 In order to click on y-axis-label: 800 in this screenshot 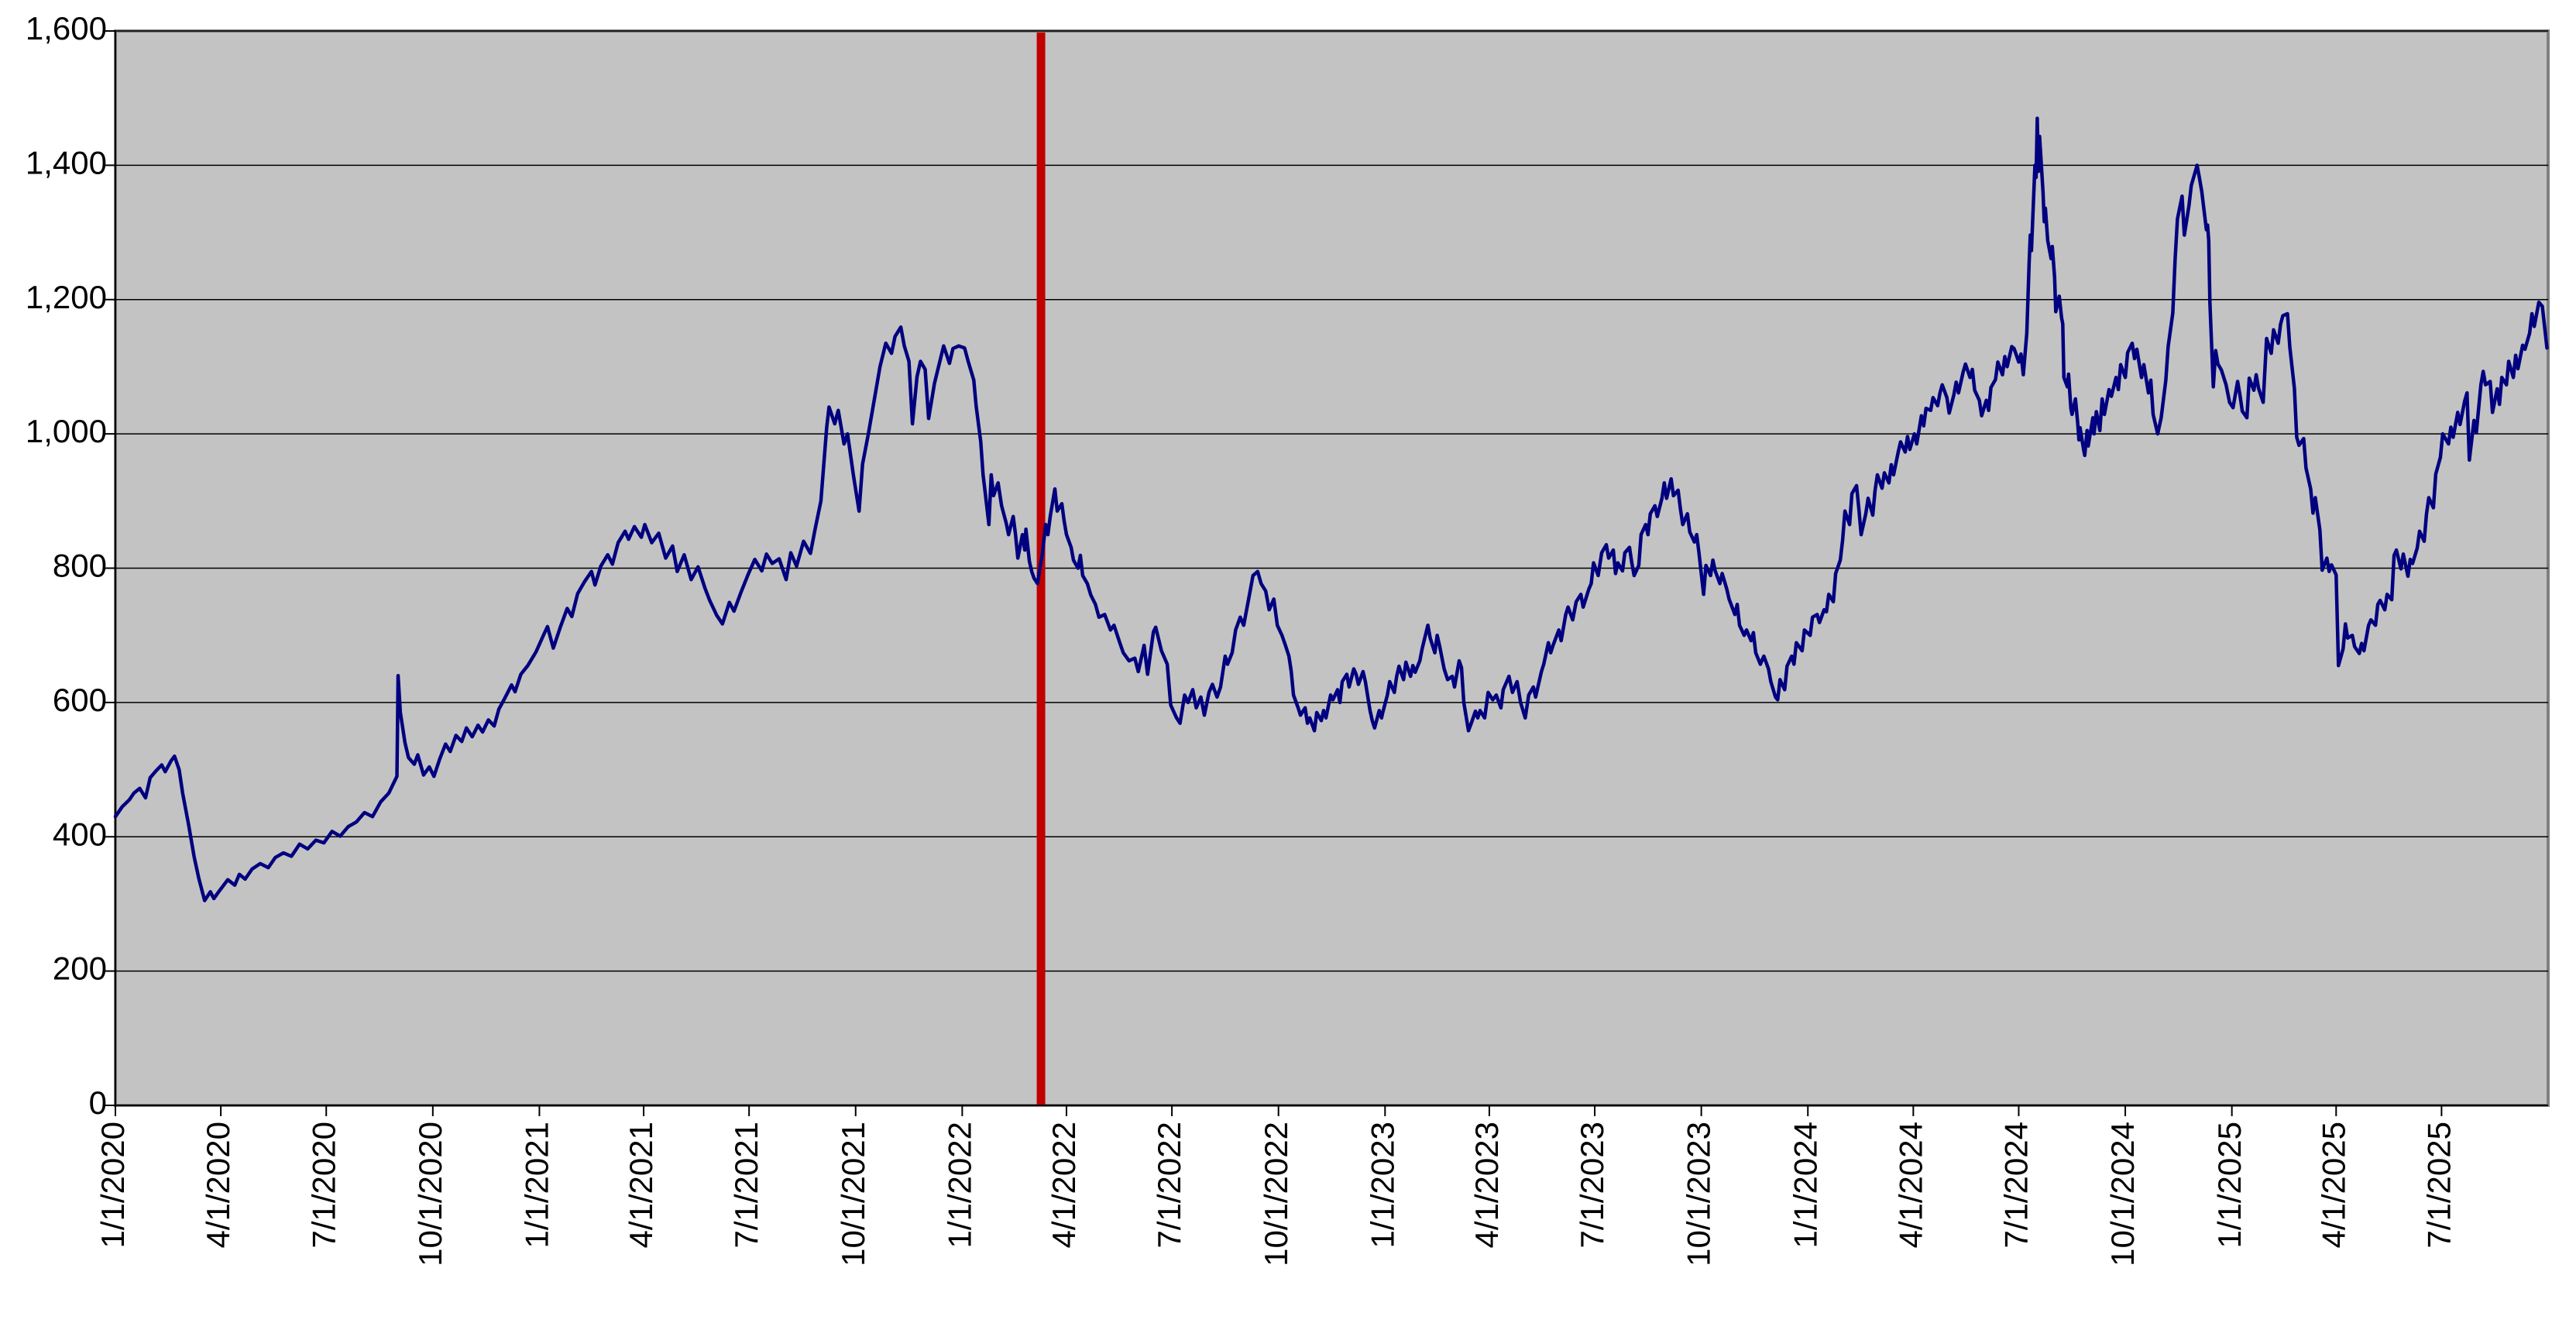, I will do `click(80, 566)`.